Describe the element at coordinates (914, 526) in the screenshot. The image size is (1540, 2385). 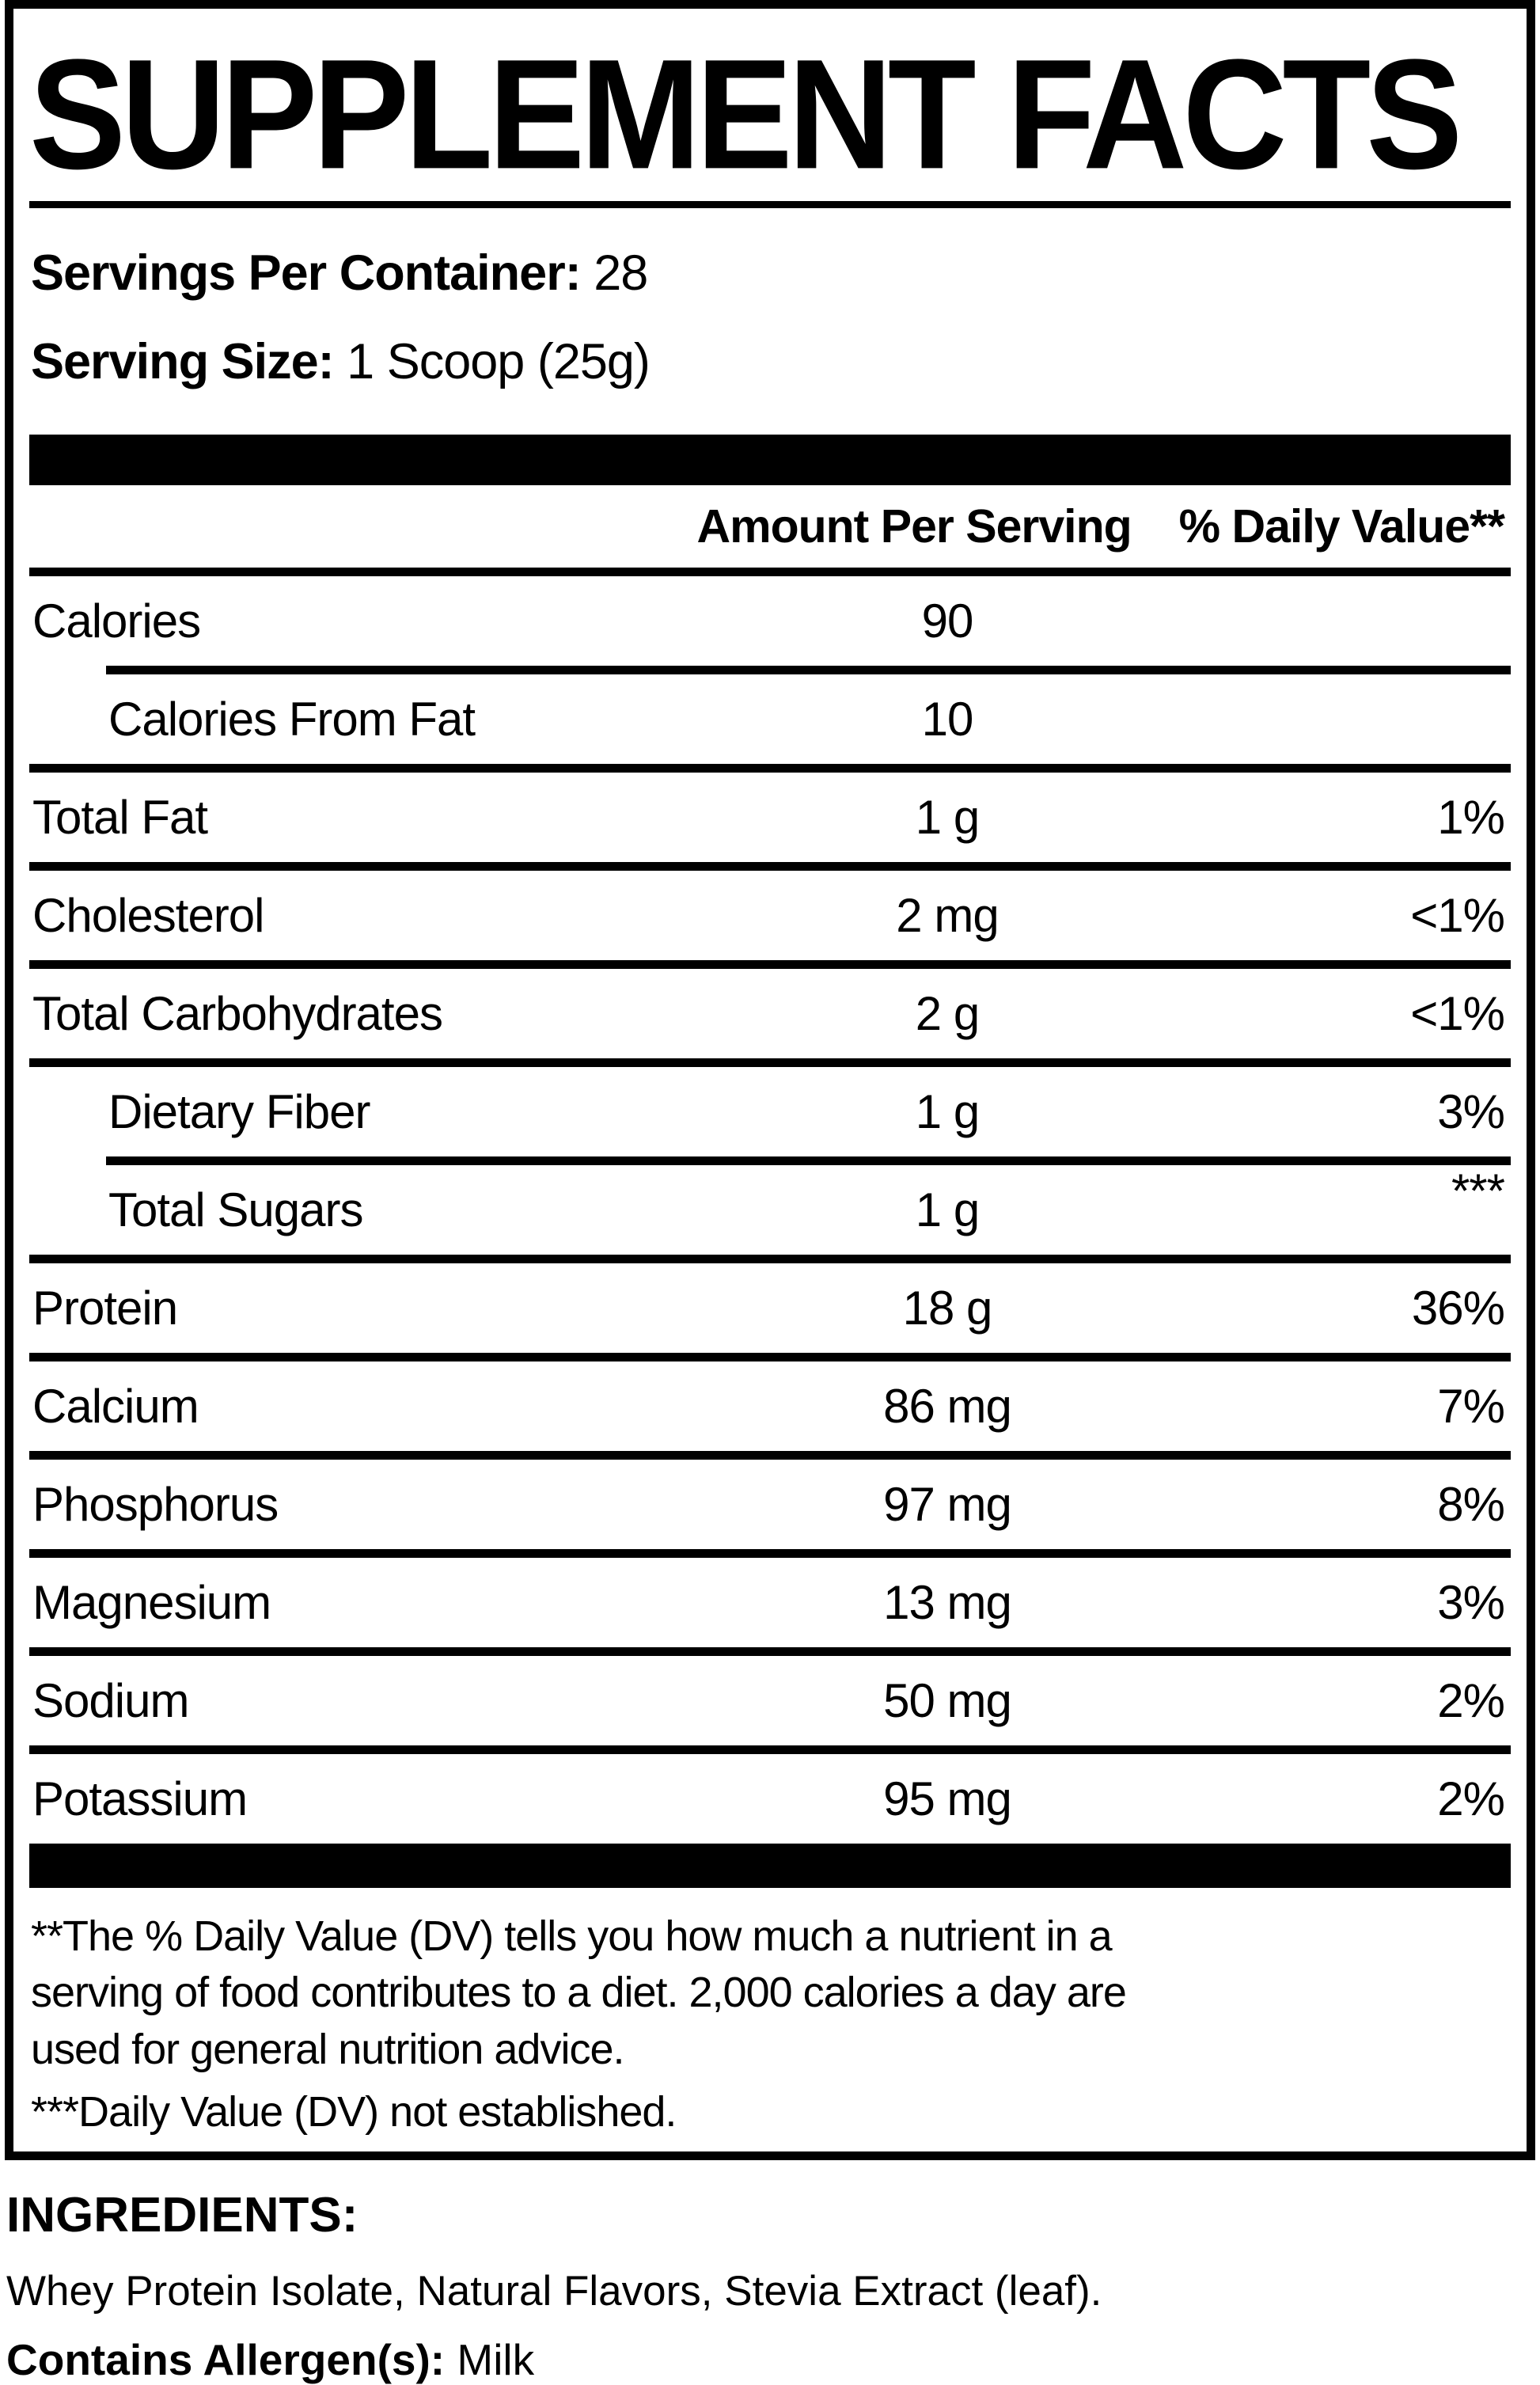
I see `amount-per-serving-header: Amount Per Serving` at that location.